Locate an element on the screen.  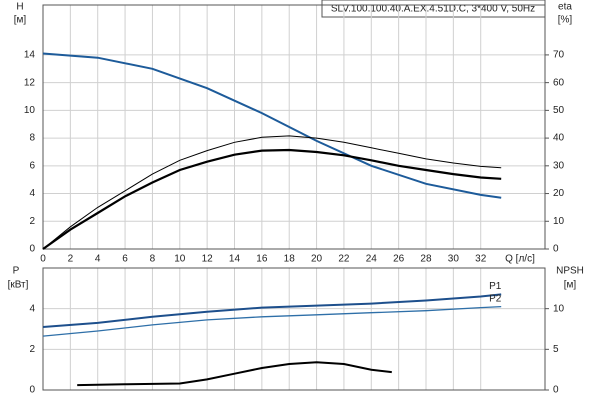
y2-tick-label: 5 is located at coordinates (556, 349).